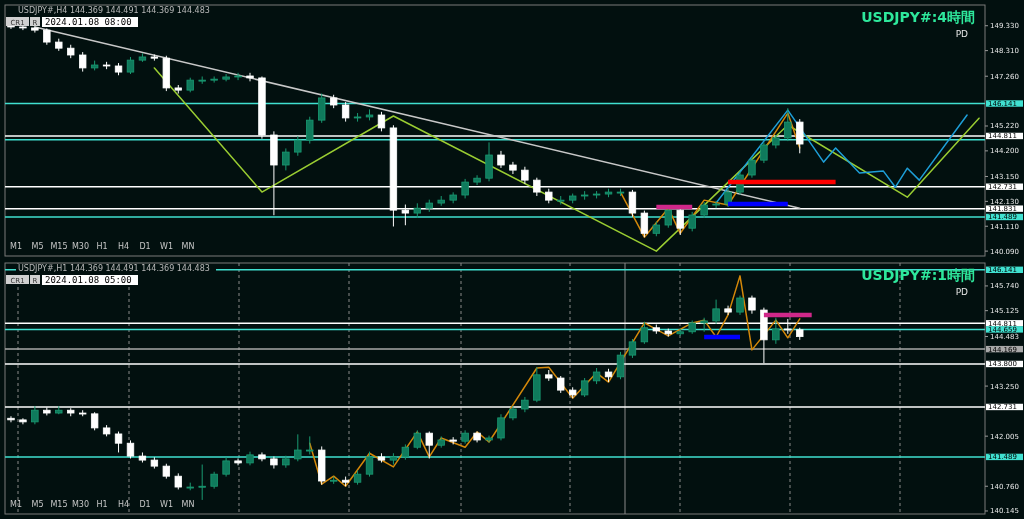  Describe the element at coordinates (918, 17) in the screenshot. I see `chart-title: USDJPY#:4時間` at that location.